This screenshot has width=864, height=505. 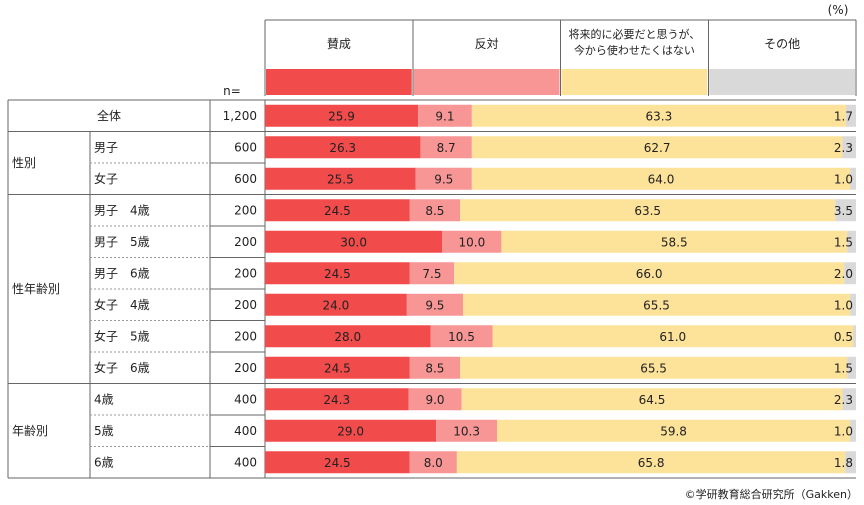 What do you see at coordinates (339, 44) in the screenshot?
I see `legend-label-1: 賛成` at bounding box center [339, 44].